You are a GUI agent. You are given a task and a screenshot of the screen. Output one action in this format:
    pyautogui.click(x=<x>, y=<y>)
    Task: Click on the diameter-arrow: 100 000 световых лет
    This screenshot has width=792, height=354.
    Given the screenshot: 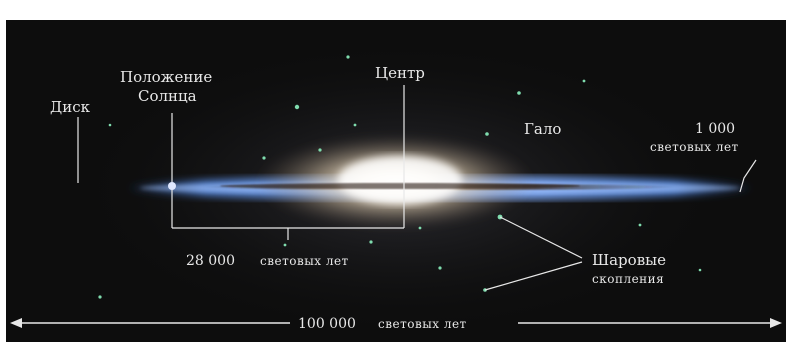 What is the action you would take?
    pyautogui.click(x=396, y=324)
    